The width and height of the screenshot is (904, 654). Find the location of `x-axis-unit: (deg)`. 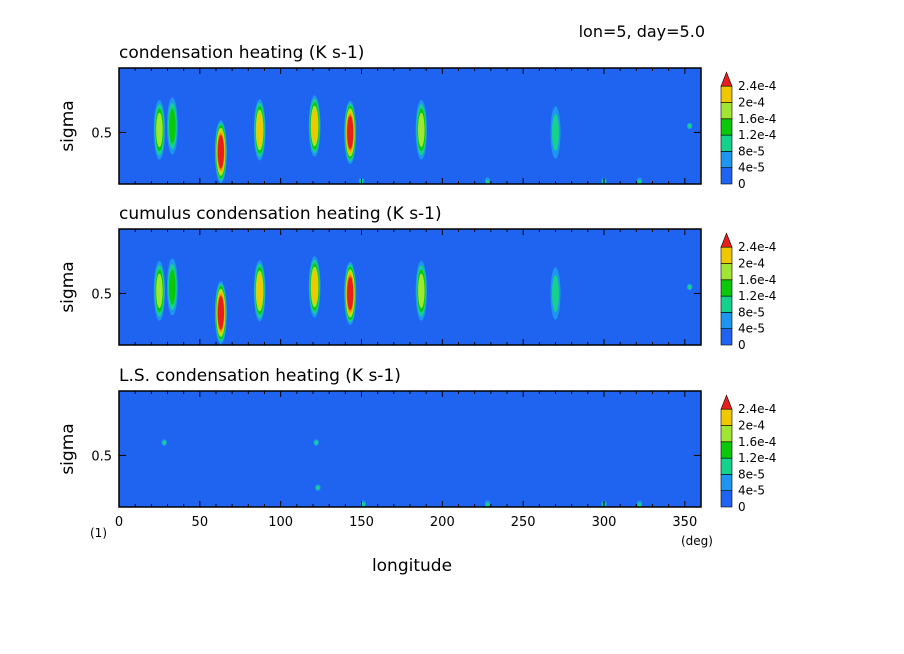

x-axis-unit: (deg) is located at coordinates (697, 541).